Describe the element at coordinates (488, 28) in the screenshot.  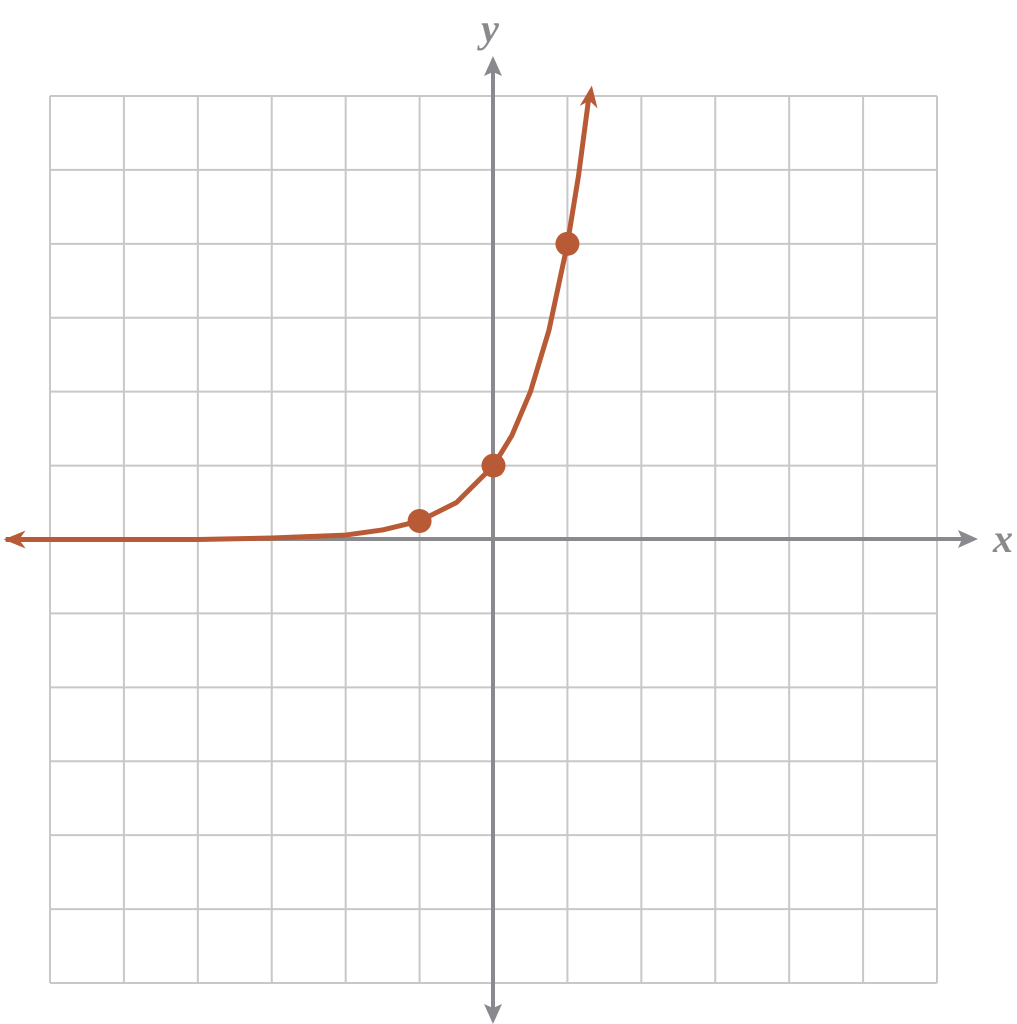
I see `y-axis-label: y` at that location.